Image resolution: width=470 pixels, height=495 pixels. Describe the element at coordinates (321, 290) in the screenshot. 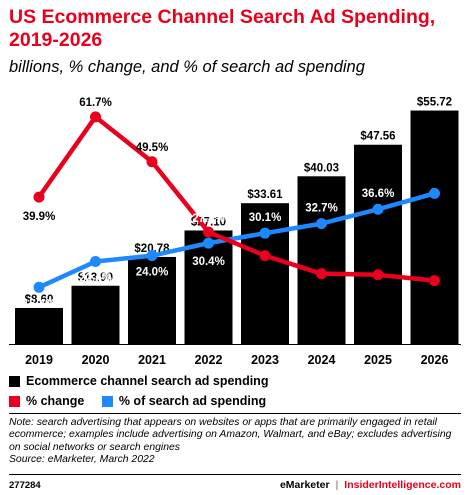

I see `change-label-2024: 19.1%` at that location.